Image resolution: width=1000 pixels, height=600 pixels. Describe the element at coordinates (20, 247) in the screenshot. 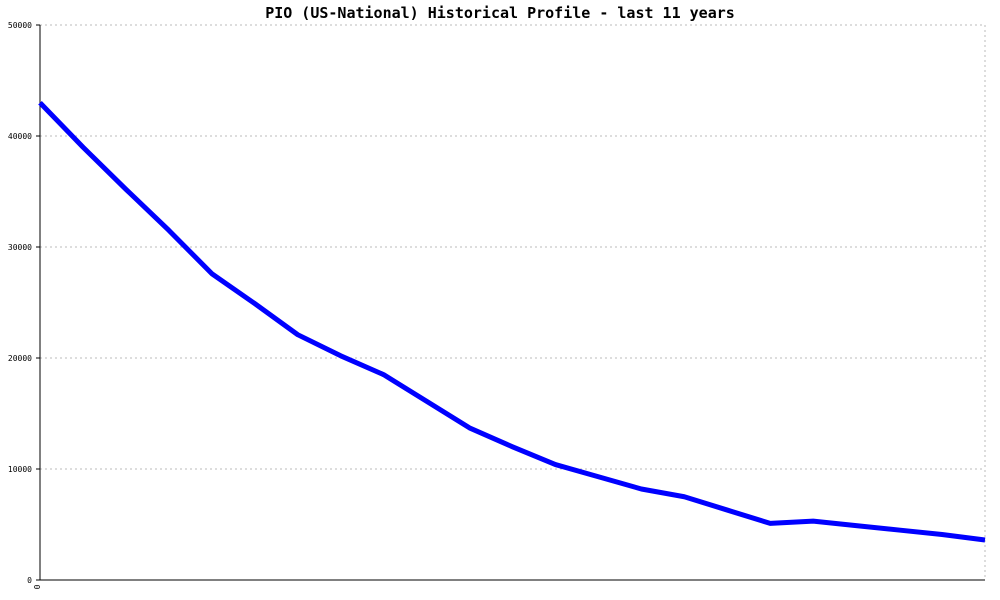

I see `y-tick-label: 30000` at that location.